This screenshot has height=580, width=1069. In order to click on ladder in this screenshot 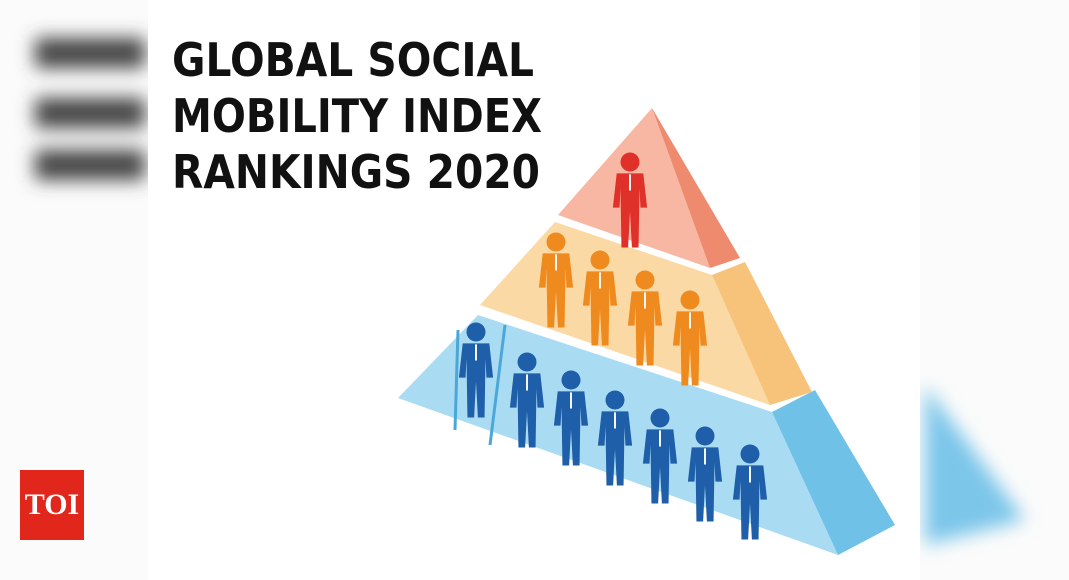, I will do `click(480, 385)`.